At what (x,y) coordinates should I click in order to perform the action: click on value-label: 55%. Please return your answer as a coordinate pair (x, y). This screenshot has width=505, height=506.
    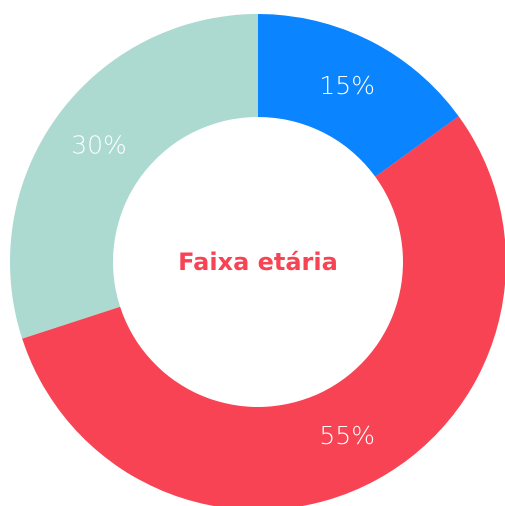
    Looking at the image, I should click on (347, 435).